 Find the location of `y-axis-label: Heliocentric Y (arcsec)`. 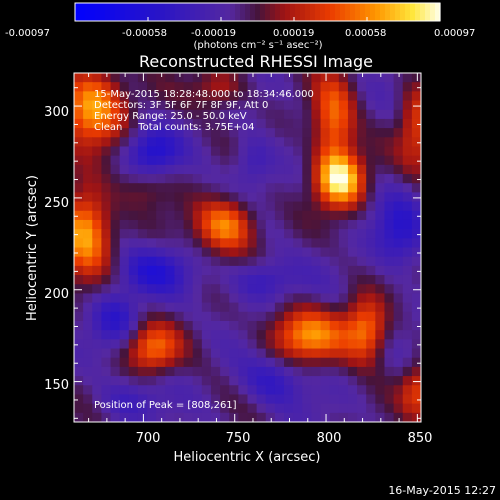

y-axis-label: Heliocentric Y (arcsec) is located at coordinates (32, 248).